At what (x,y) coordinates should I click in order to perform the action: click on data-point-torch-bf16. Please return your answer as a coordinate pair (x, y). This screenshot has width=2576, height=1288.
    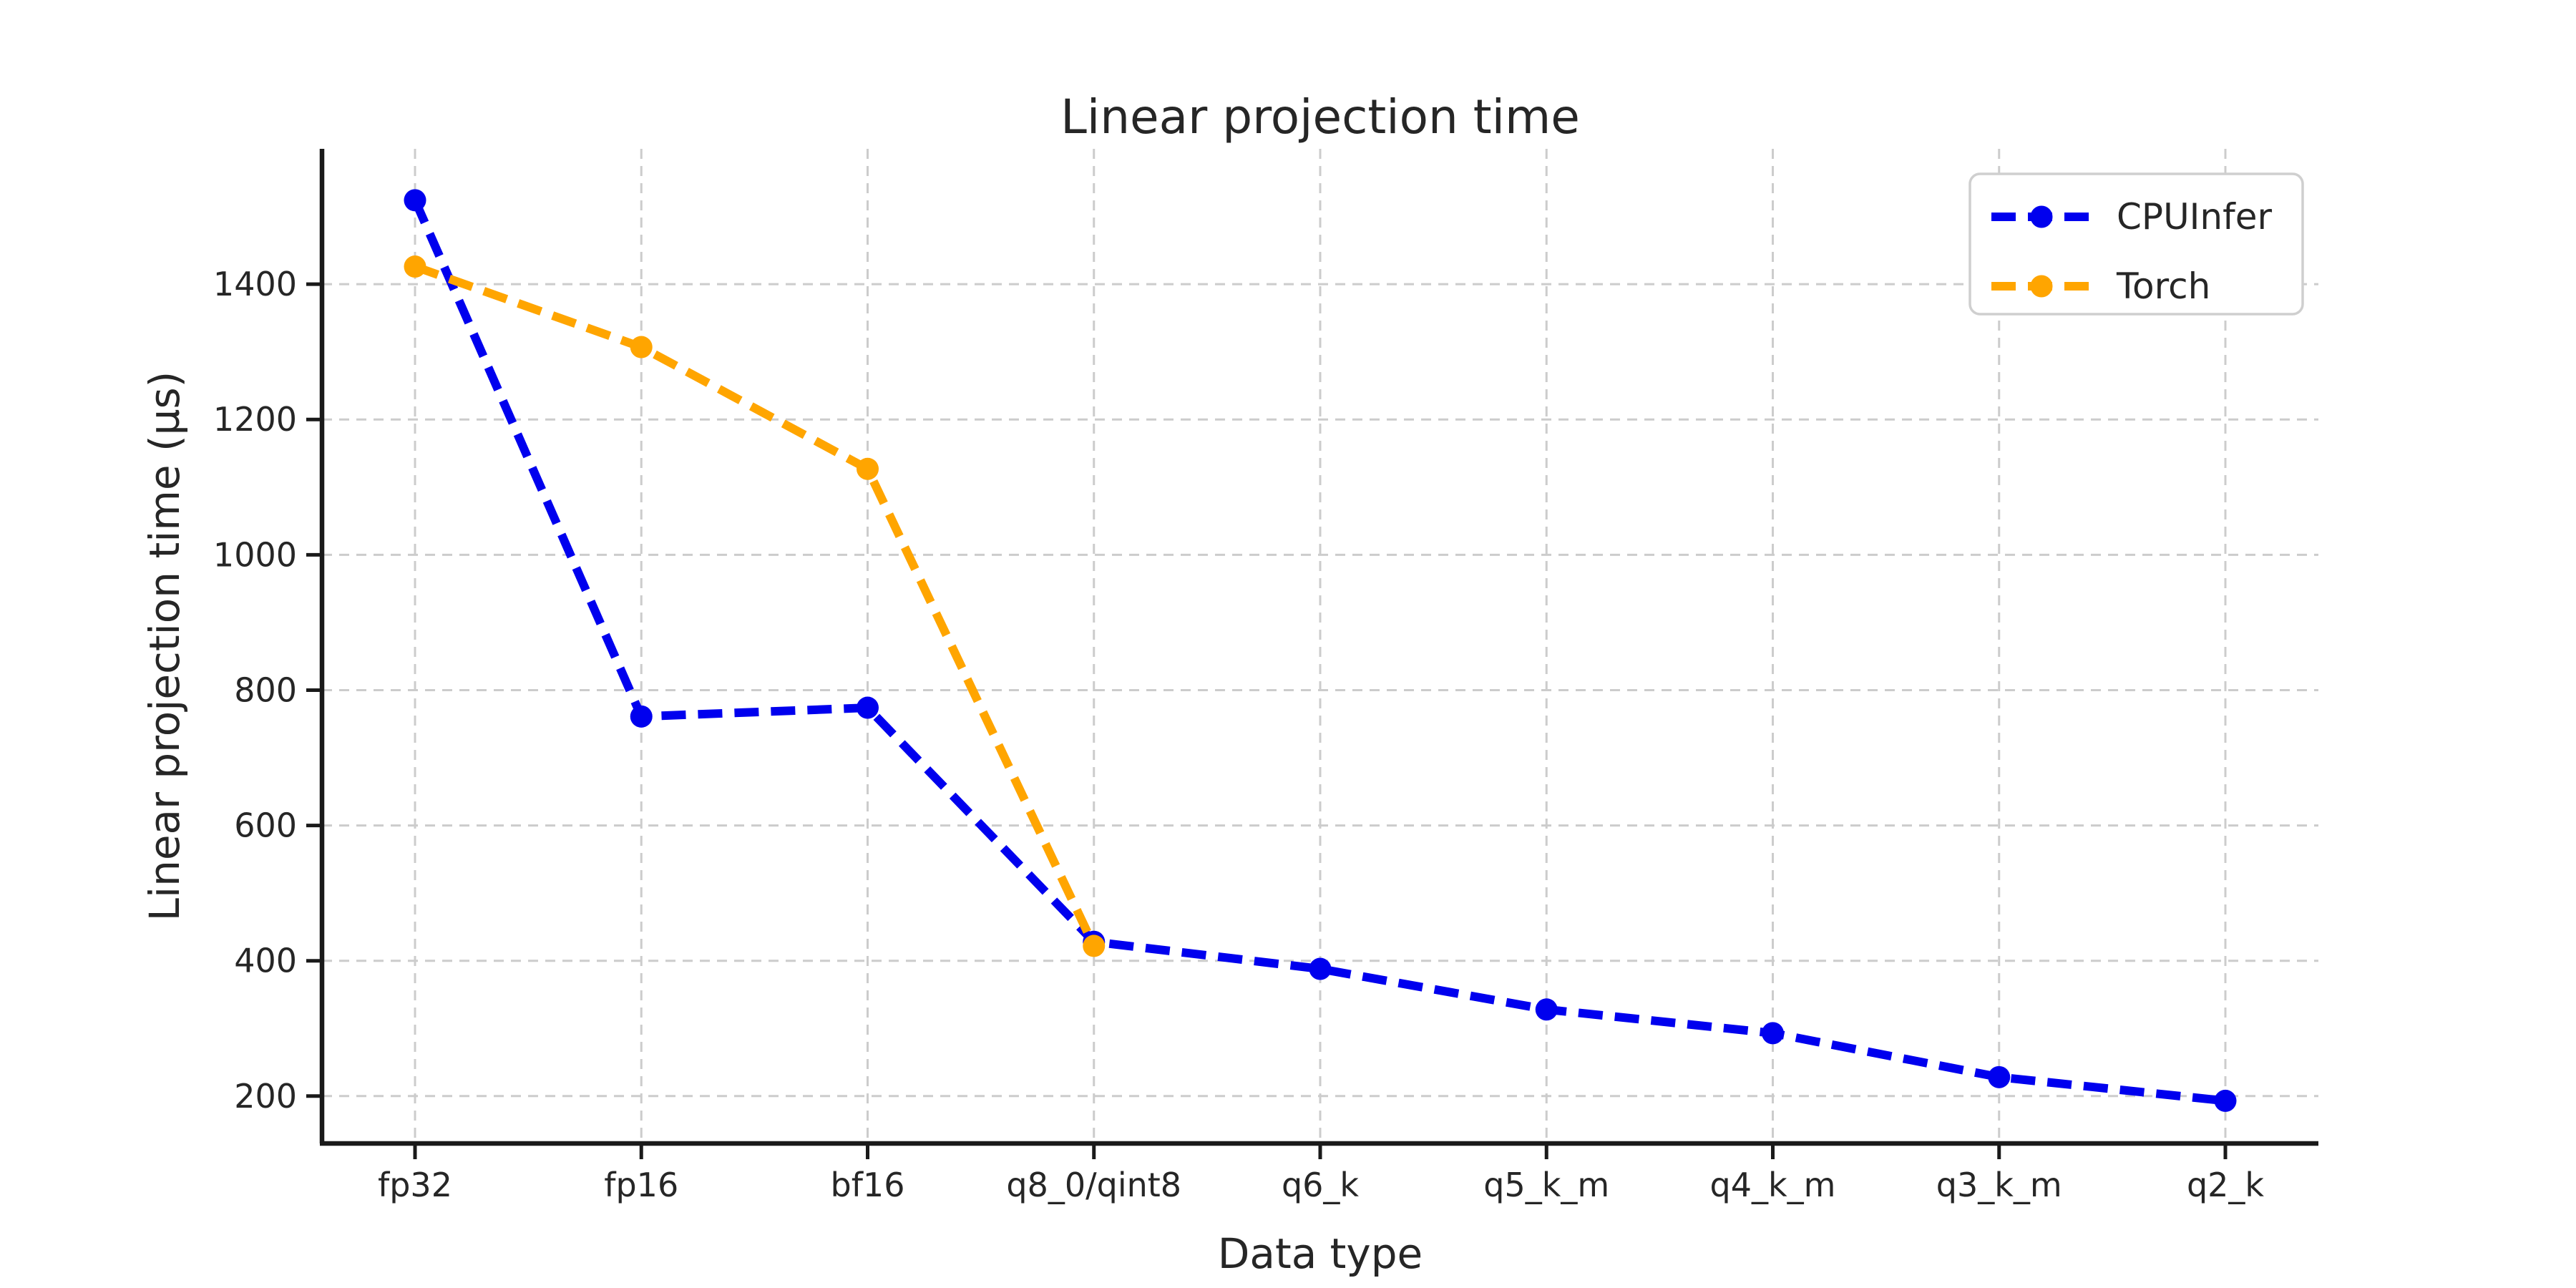
    Looking at the image, I should click on (868, 468).